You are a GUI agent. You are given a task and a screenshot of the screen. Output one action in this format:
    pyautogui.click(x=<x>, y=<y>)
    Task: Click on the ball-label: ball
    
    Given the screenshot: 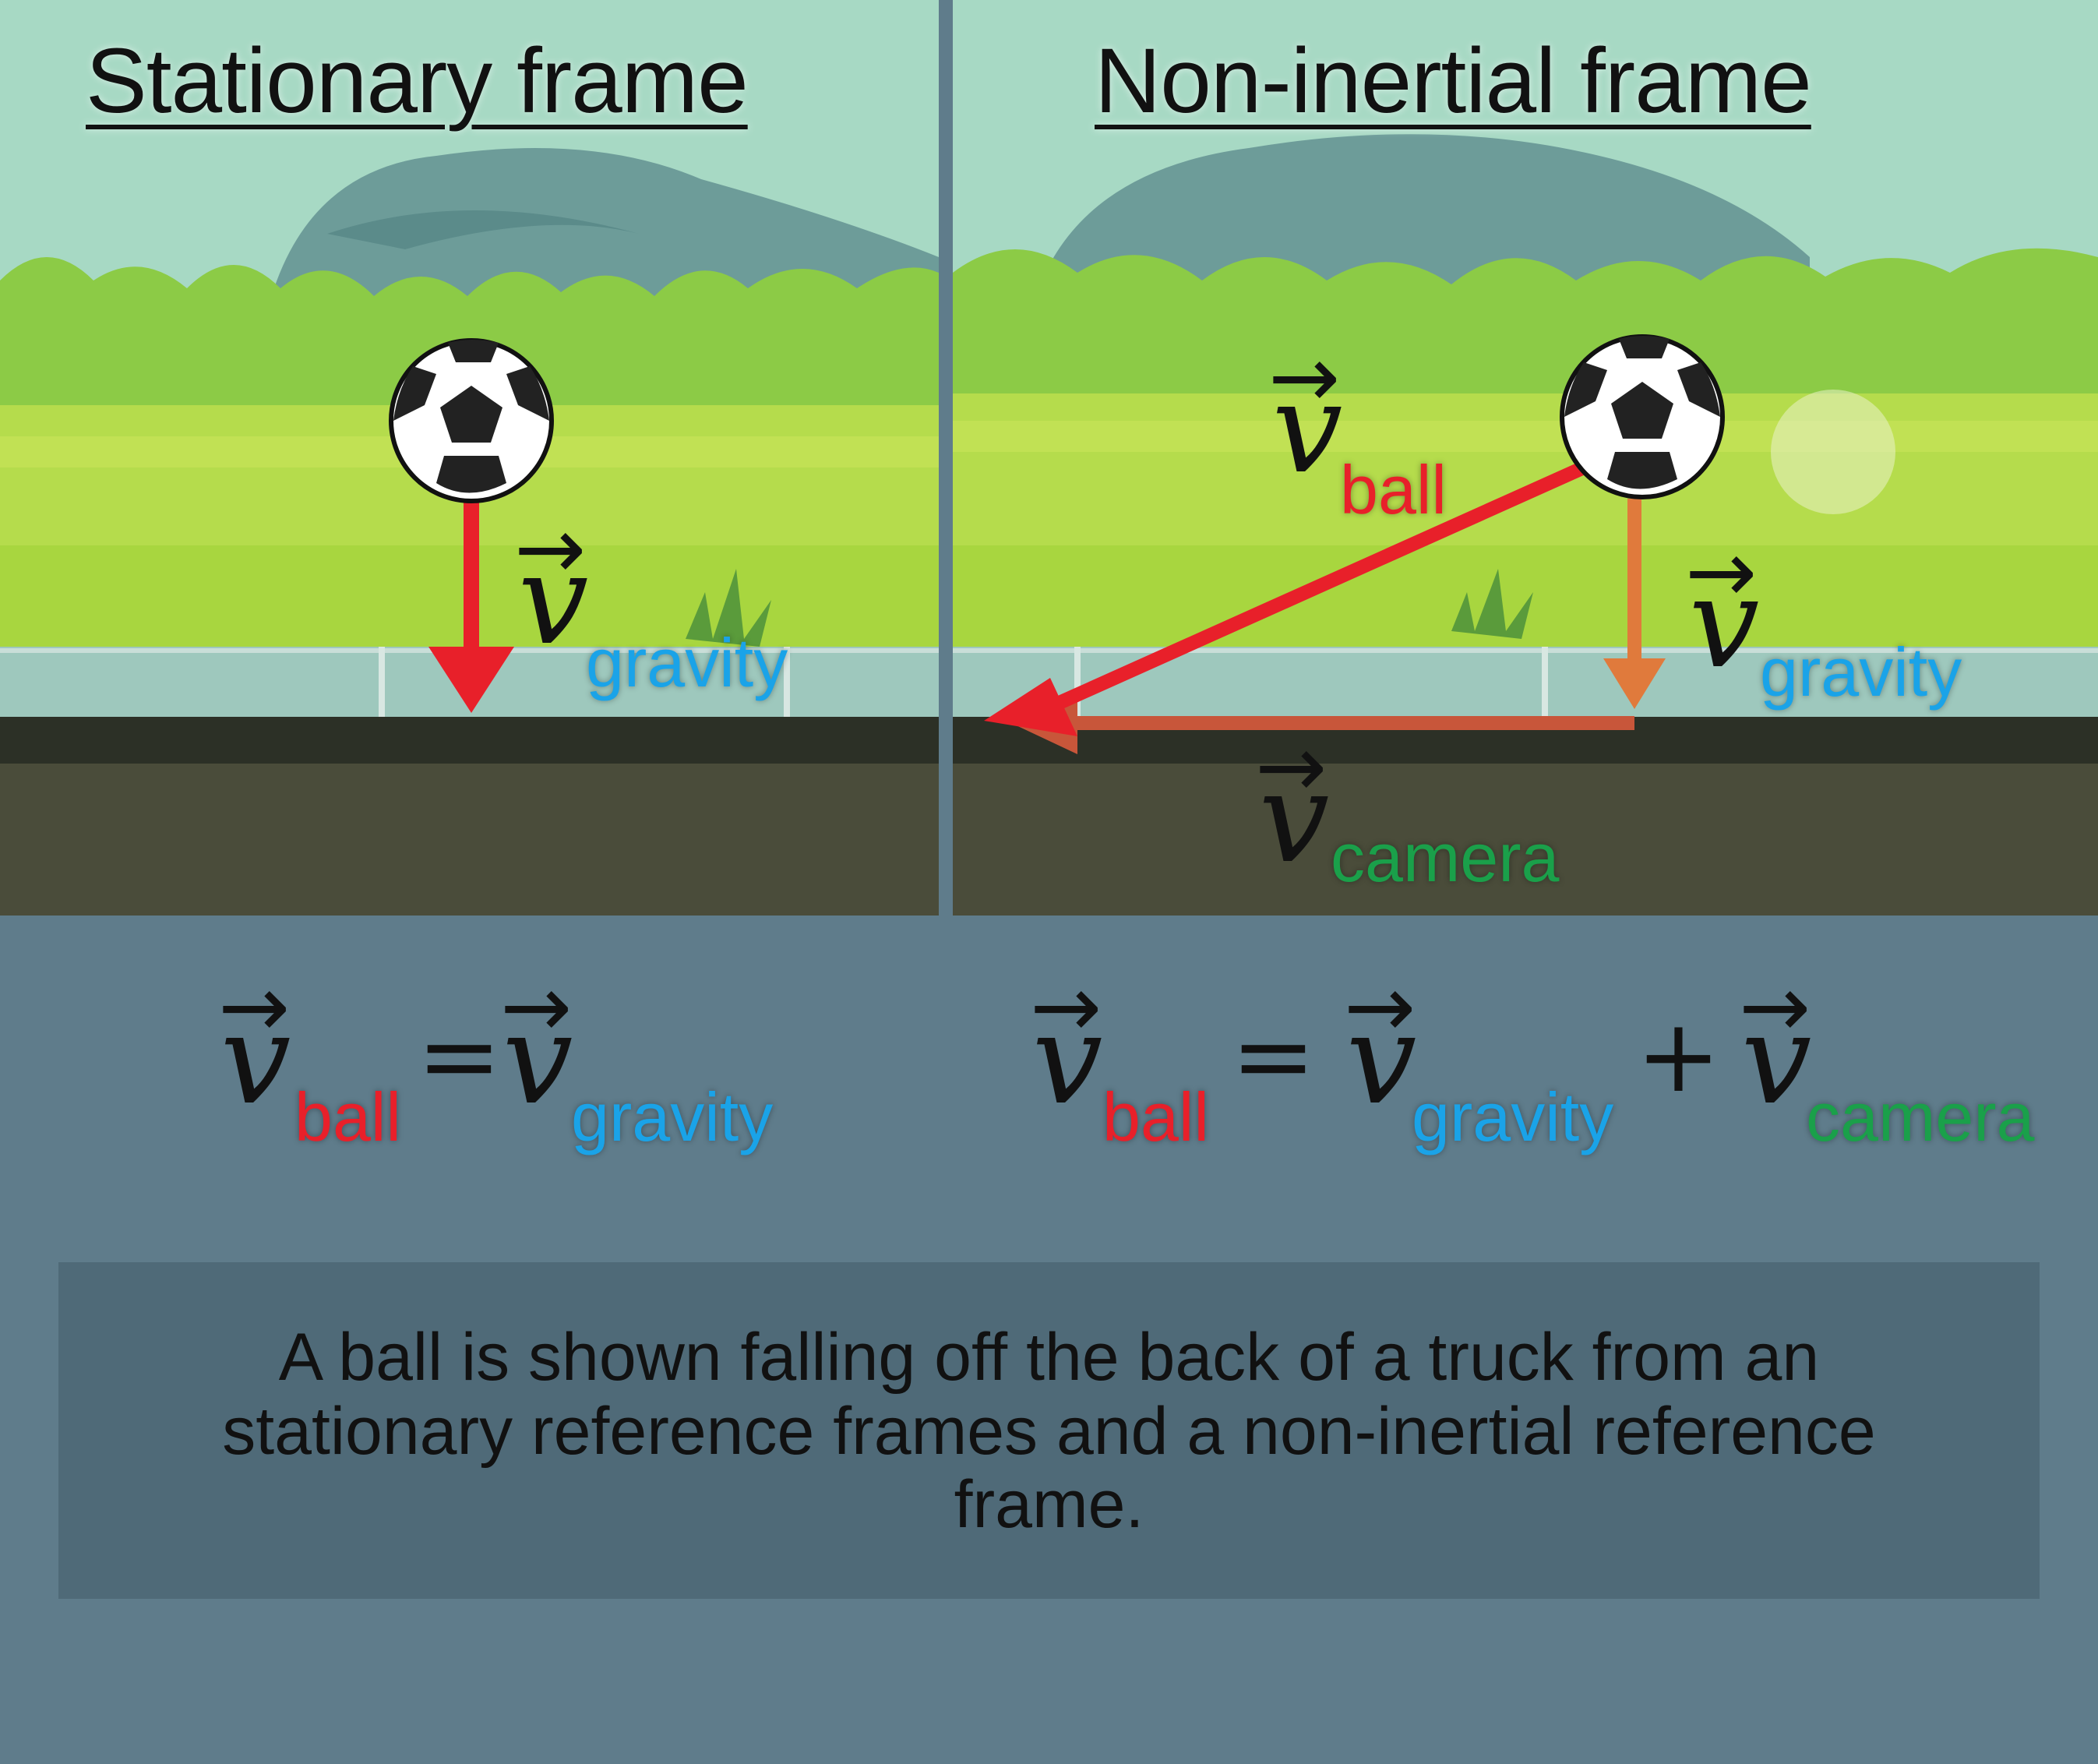 What is the action you would take?
    pyautogui.click(x=1393, y=490)
    